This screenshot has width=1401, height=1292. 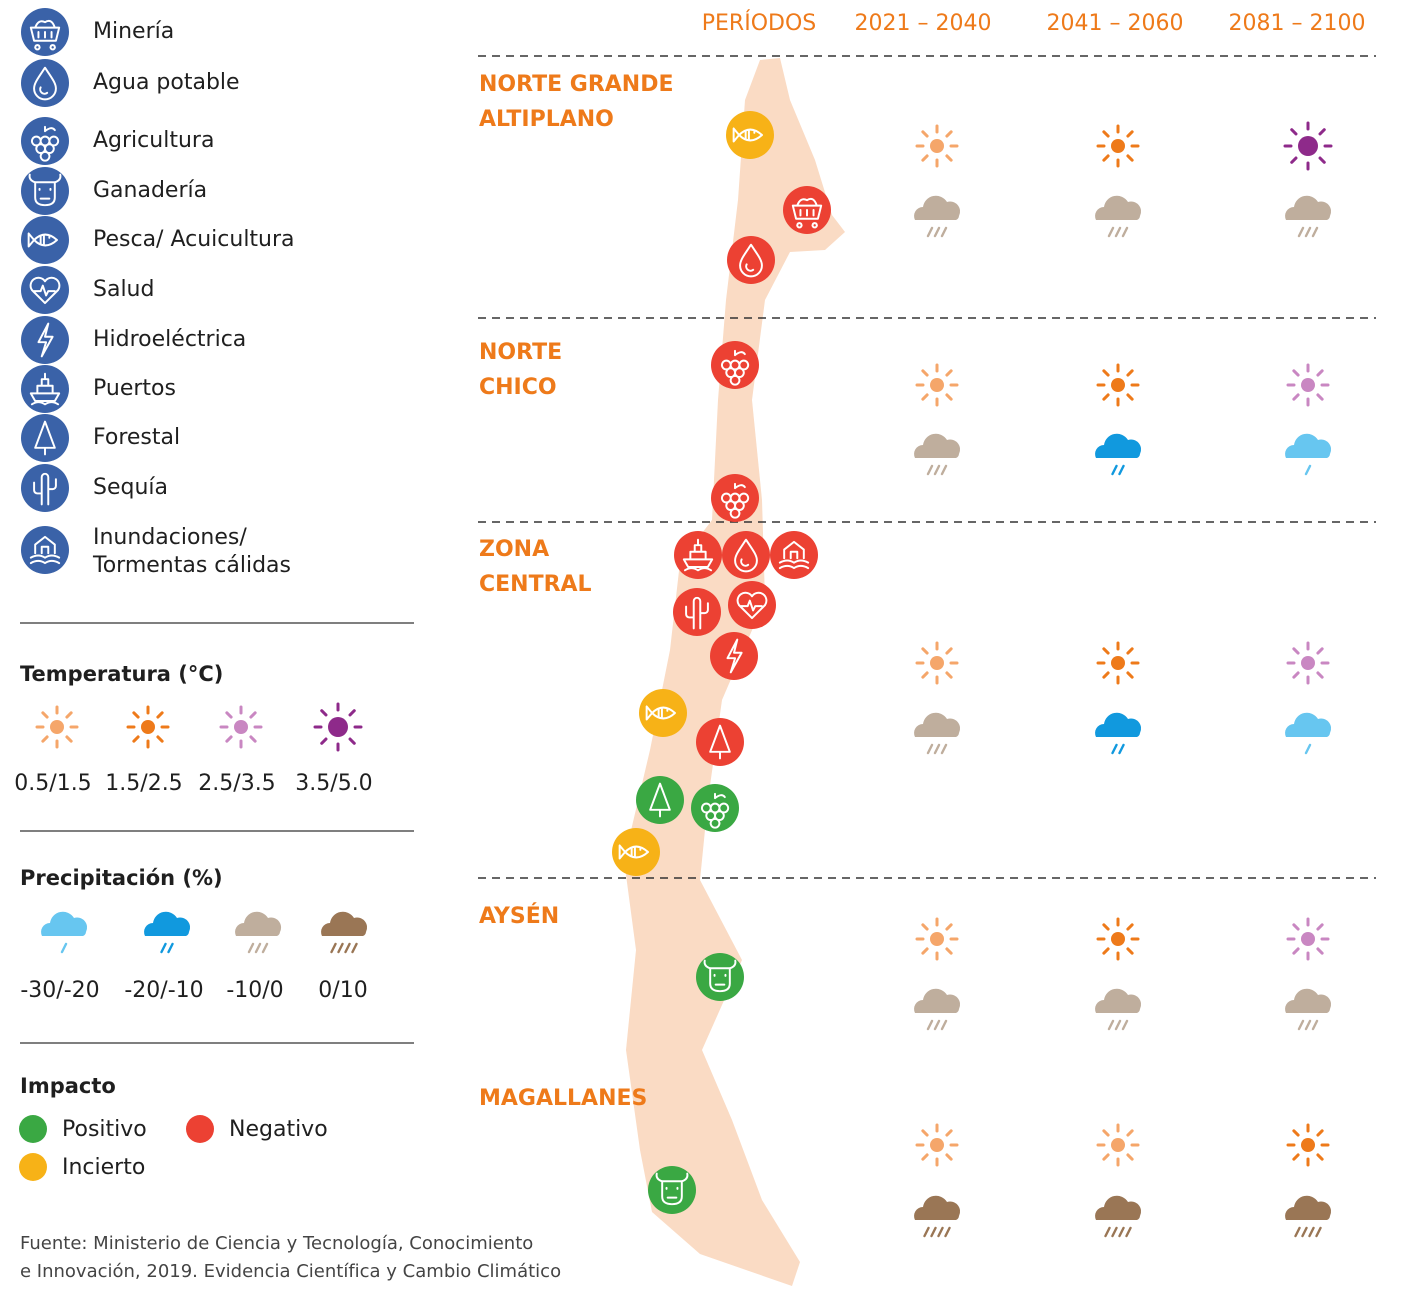 I want to click on precipitation-level: -10/0, so click(x=254, y=990).